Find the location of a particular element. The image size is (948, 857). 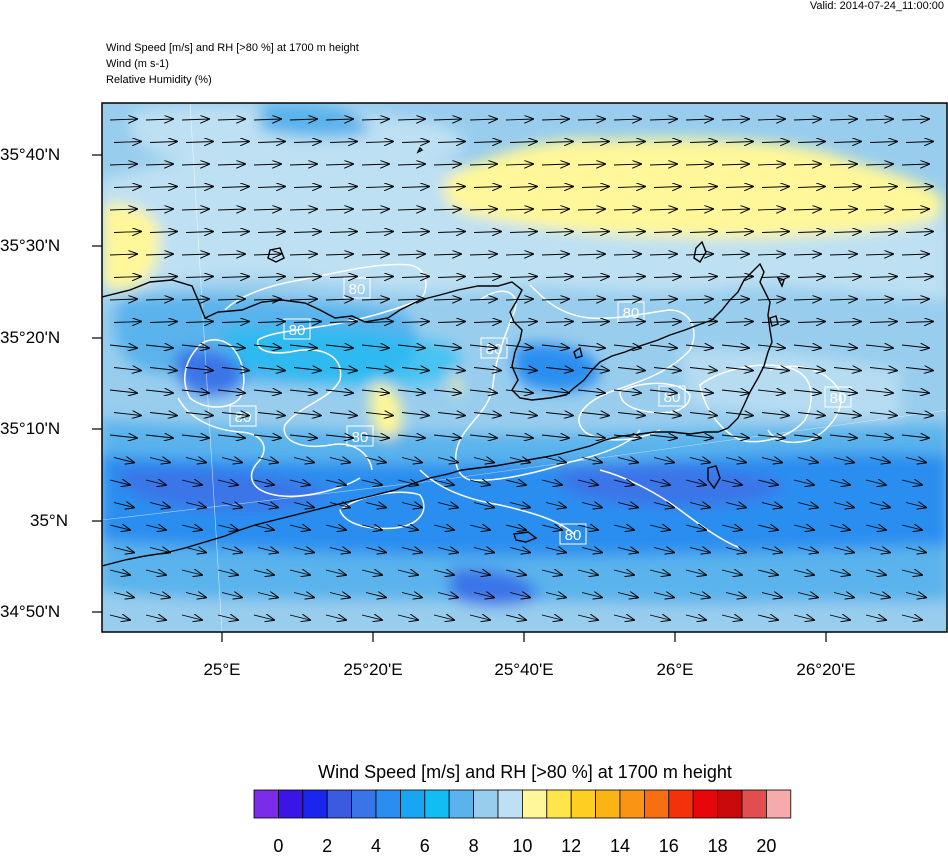

lat-label-35-30: 35°30'N is located at coordinates (30, 245).